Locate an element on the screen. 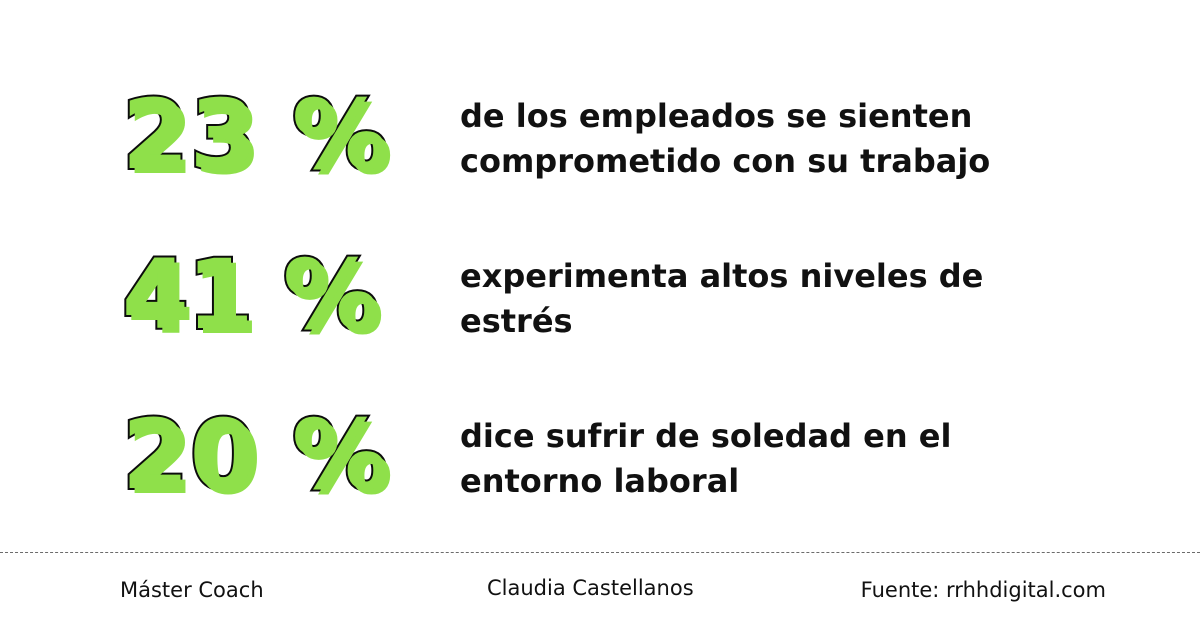  stat-description-line: entorno laboral is located at coordinates (600, 481).